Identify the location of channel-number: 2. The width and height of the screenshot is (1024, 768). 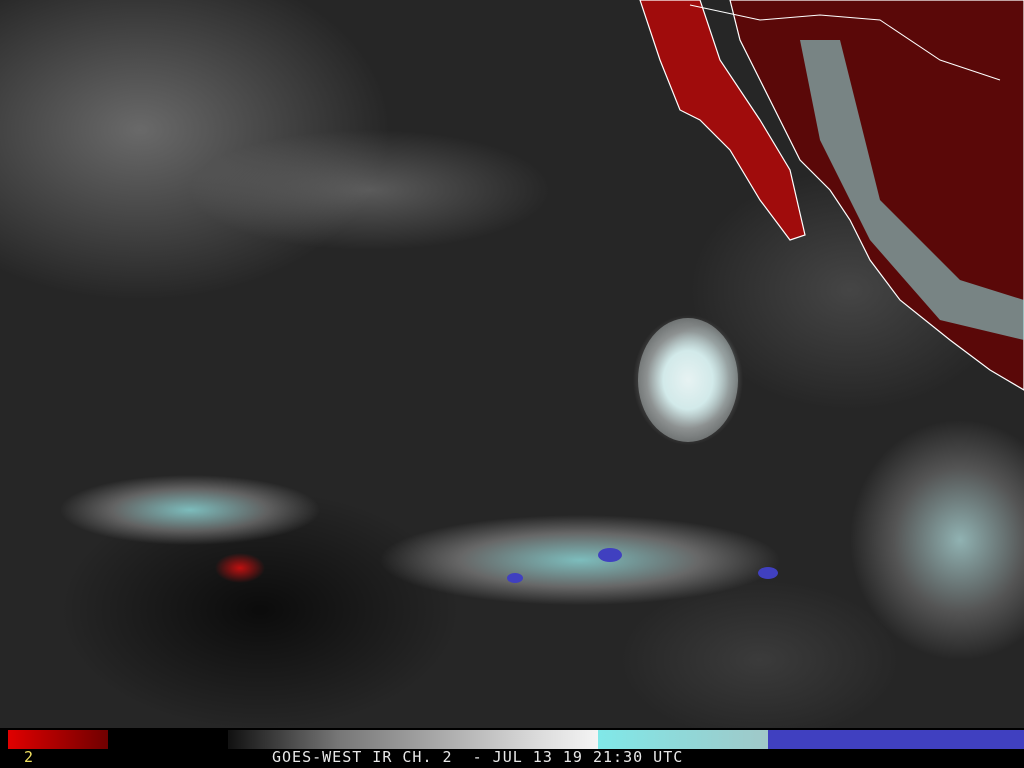
(29, 757).